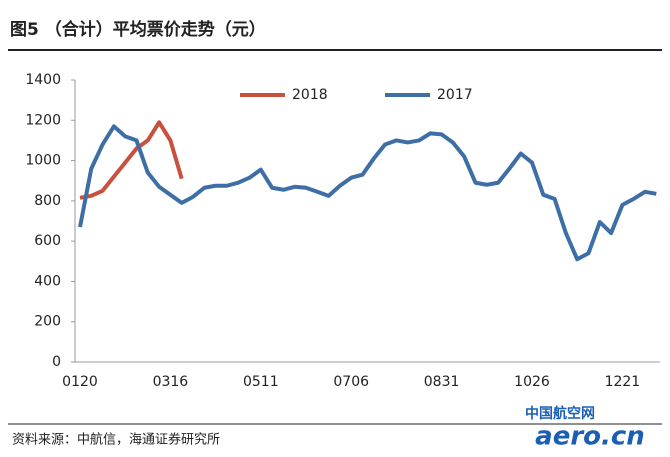  Describe the element at coordinates (56, 362) in the screenshot. I see `y-tick-label: 0` at that location.